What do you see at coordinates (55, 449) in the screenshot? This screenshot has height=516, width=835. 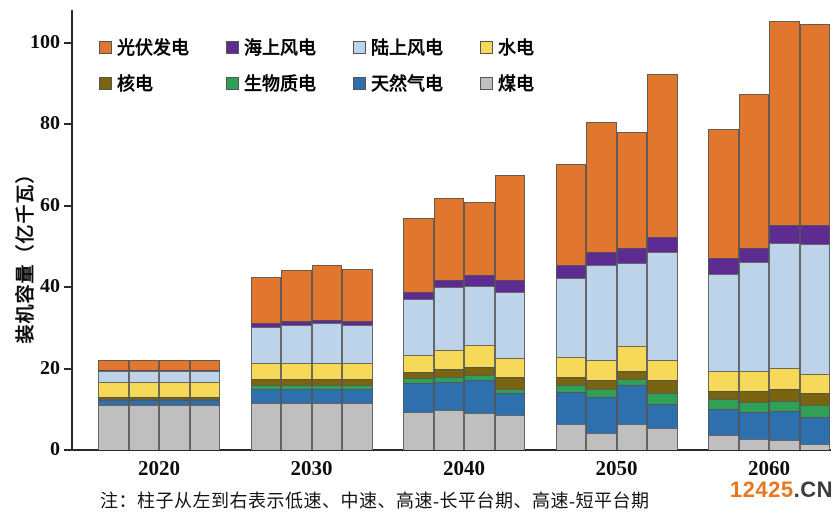 I see `y-tick-label: 0` at bounding box center [55, 449].